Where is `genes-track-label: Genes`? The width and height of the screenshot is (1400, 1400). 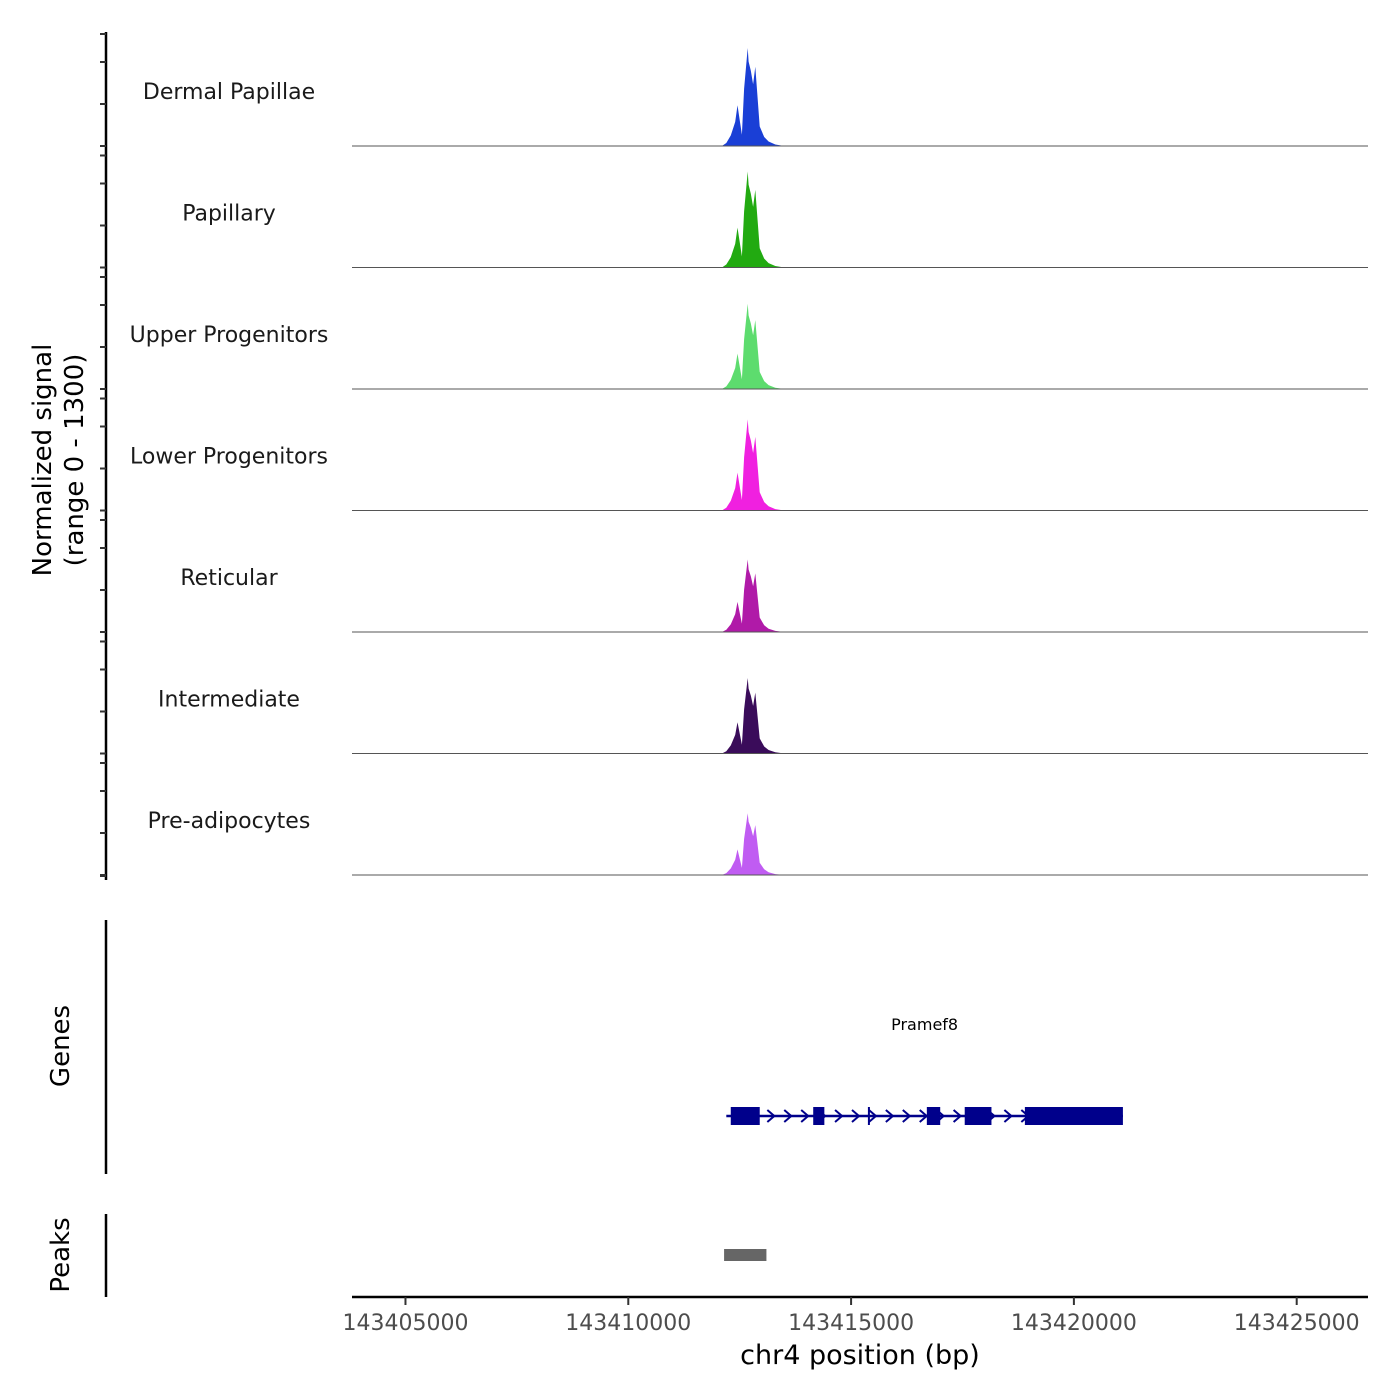
genes-track-label: Genes is located at coordinates (61, 1046).